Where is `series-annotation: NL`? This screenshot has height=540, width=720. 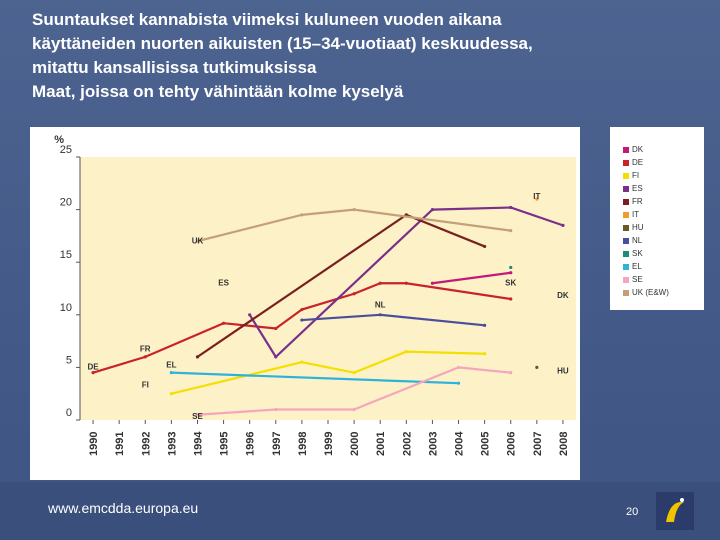 series-annotation: NL is located at coordinates (380, 304).